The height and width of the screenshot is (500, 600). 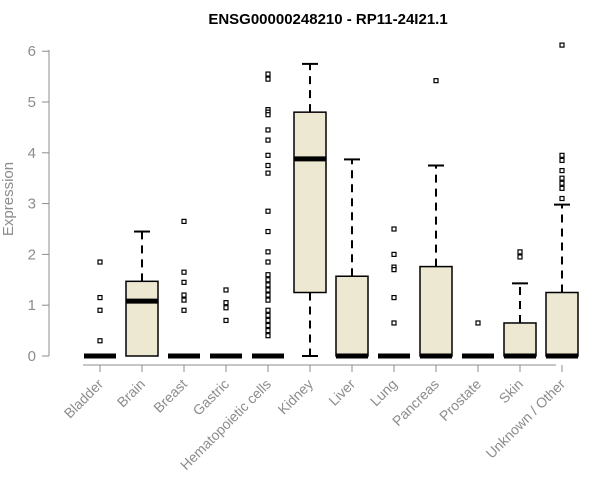 What do you see at coordinates (32, 254) in the screenshot?
I see `y-tick-label: 2` at bounding box center [32, 254].